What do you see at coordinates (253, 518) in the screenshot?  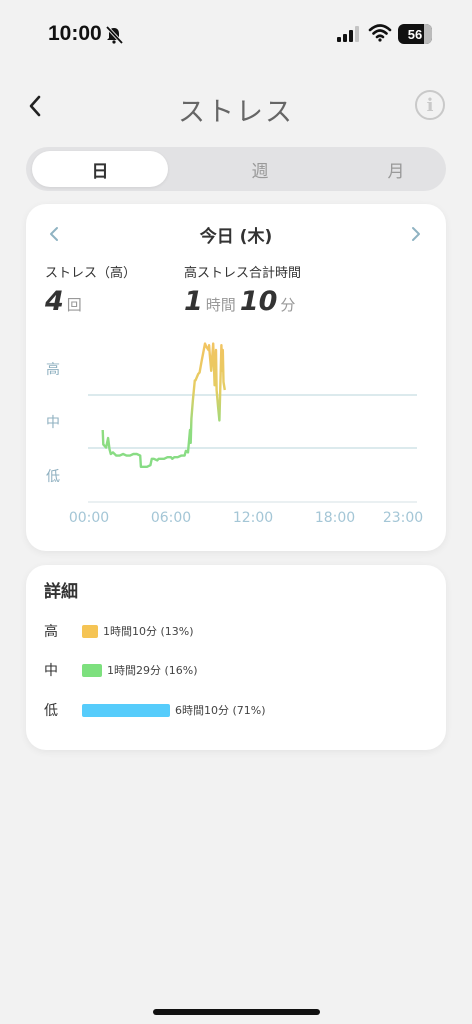 I see `x-tick-1200: 12:00` at bounding box center [253, 518].